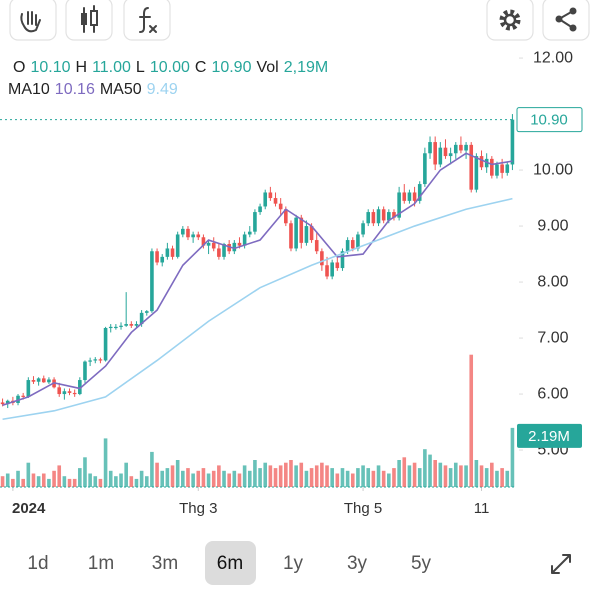 The width and height of the screenshot is (600, 600). Describe the element at coordinates (101, 563) in the screenshot. I see `timeframe-option: 1m` at that location.